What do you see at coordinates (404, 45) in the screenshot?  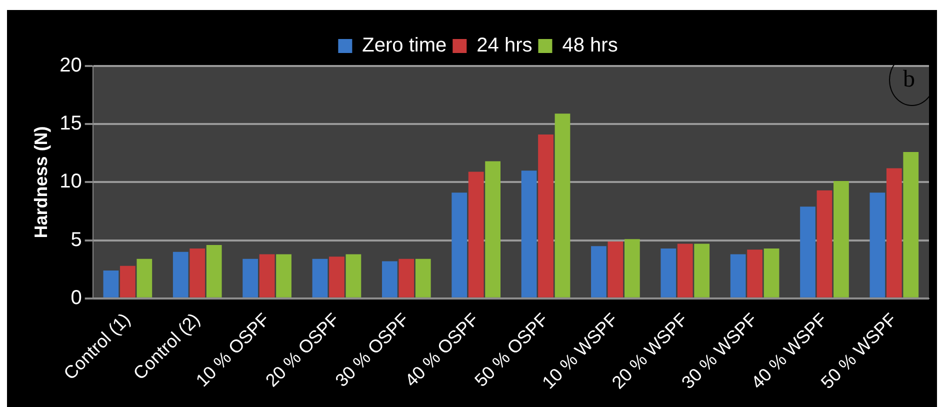 I see `legend-label: Zero time` at bounding box center [404, 45].